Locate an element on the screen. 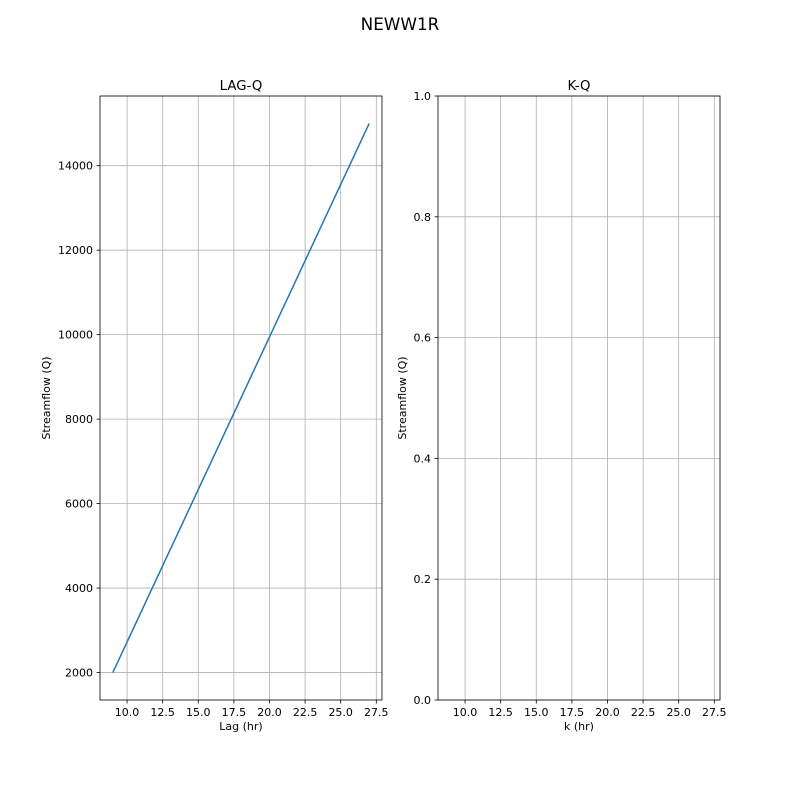  y-tick-label: 2000 is located at coordinates (79, 673).